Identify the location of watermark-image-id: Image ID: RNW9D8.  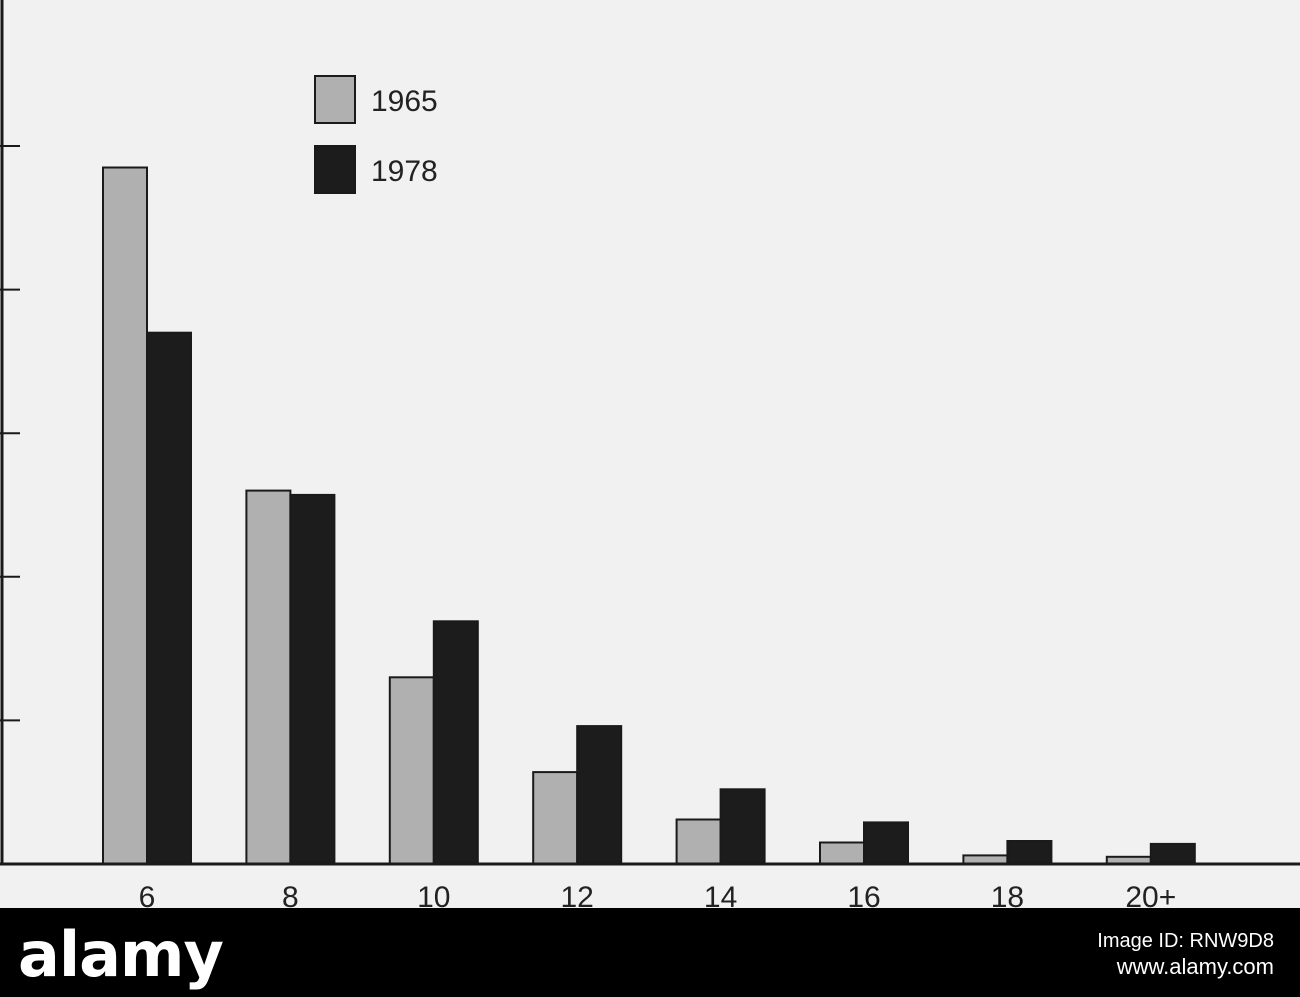
(1185, 941).